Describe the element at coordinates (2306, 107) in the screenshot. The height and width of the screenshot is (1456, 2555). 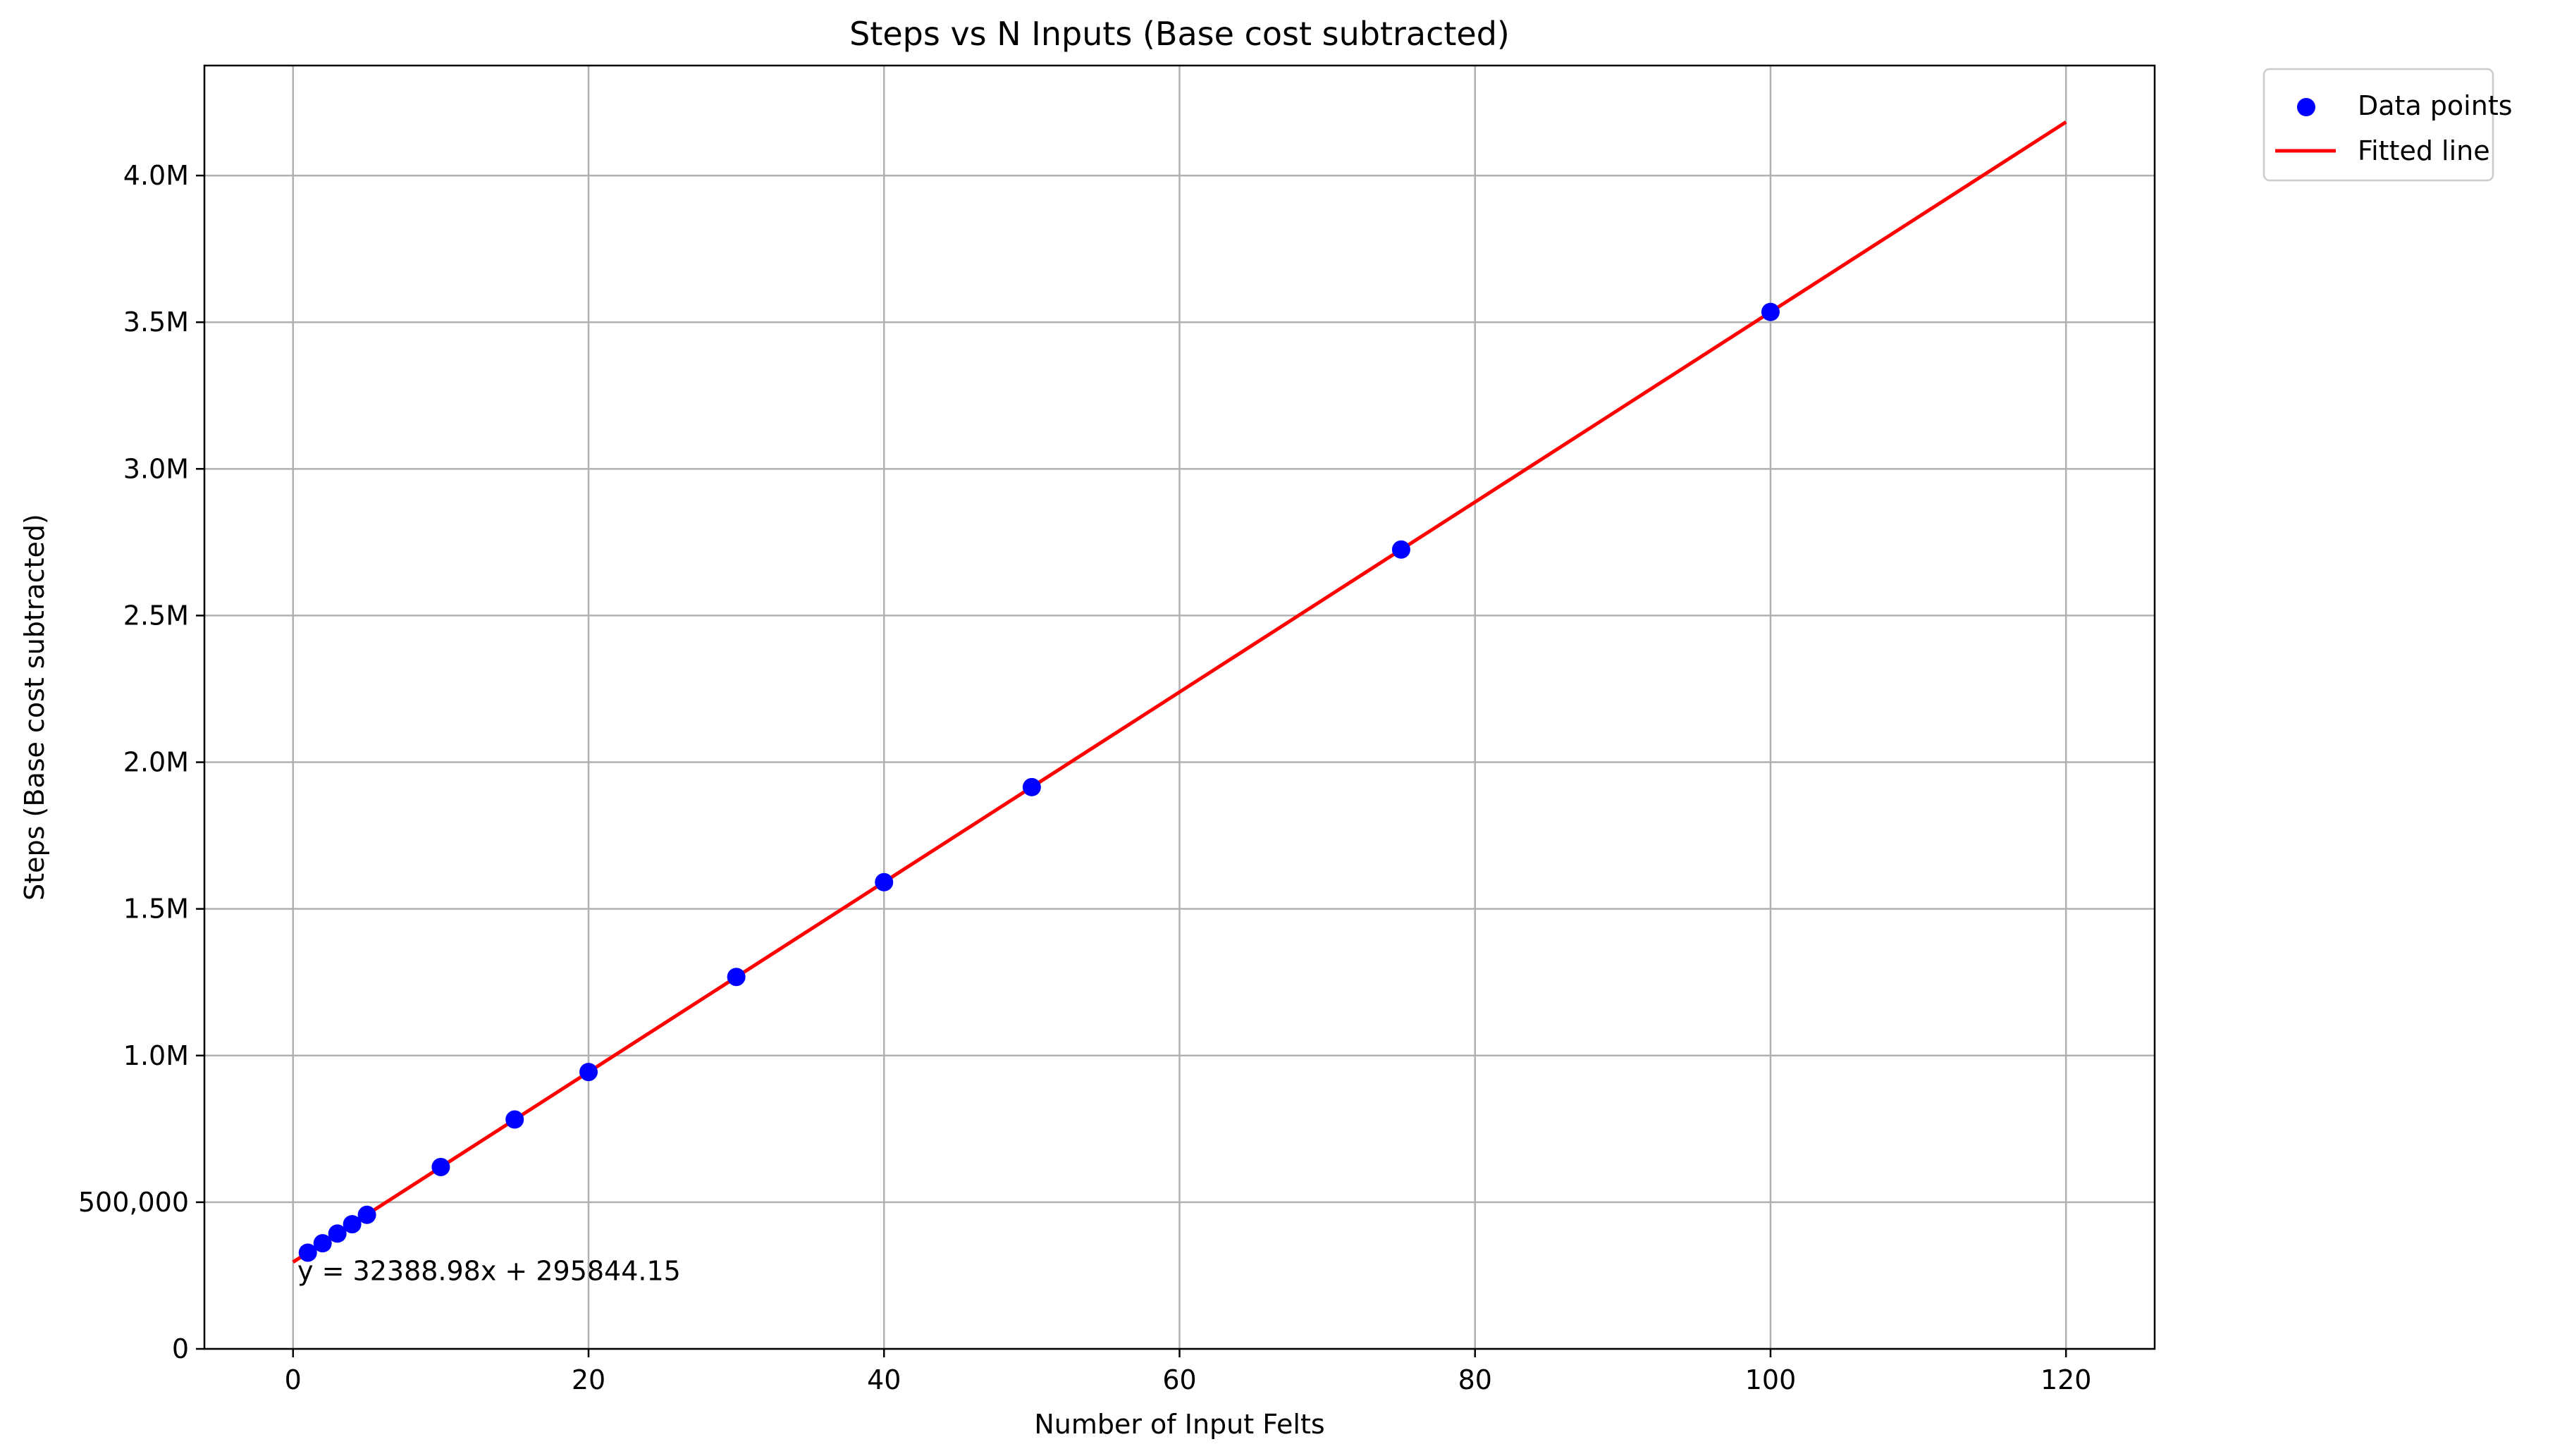
I see `legend-marker-data-points` at that location.